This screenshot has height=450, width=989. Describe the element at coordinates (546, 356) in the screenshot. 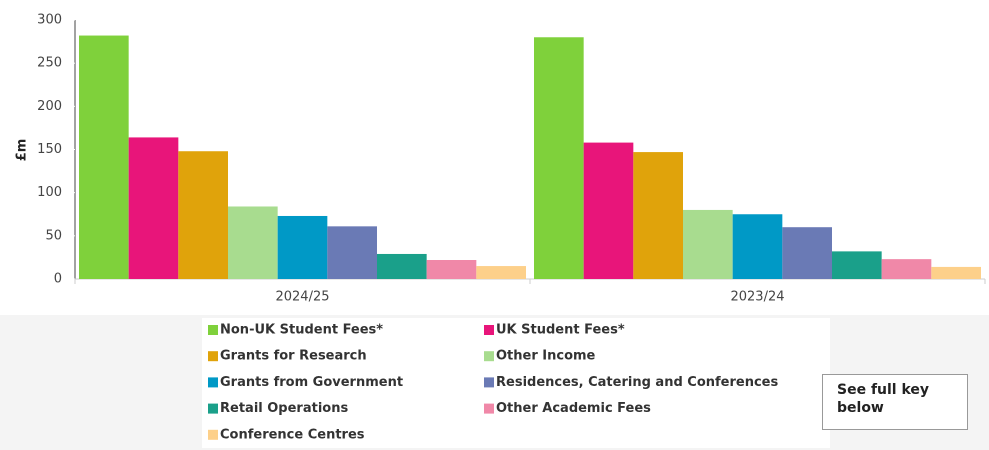

I see `legend-label: Other Income` at that location.